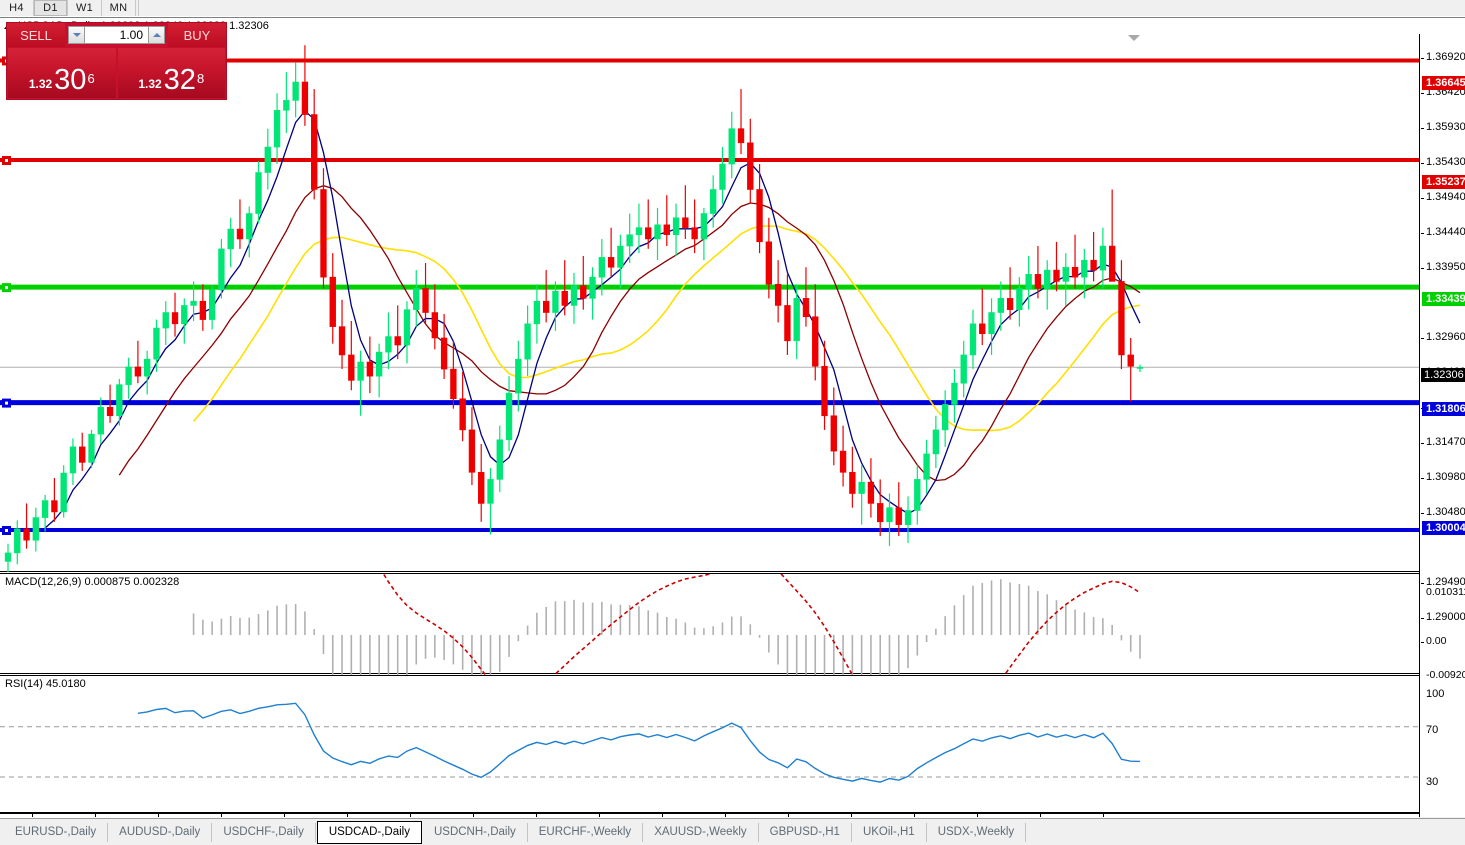  I want to click on rsi-label: RSI(14) 45.0180, so click(45, 684).